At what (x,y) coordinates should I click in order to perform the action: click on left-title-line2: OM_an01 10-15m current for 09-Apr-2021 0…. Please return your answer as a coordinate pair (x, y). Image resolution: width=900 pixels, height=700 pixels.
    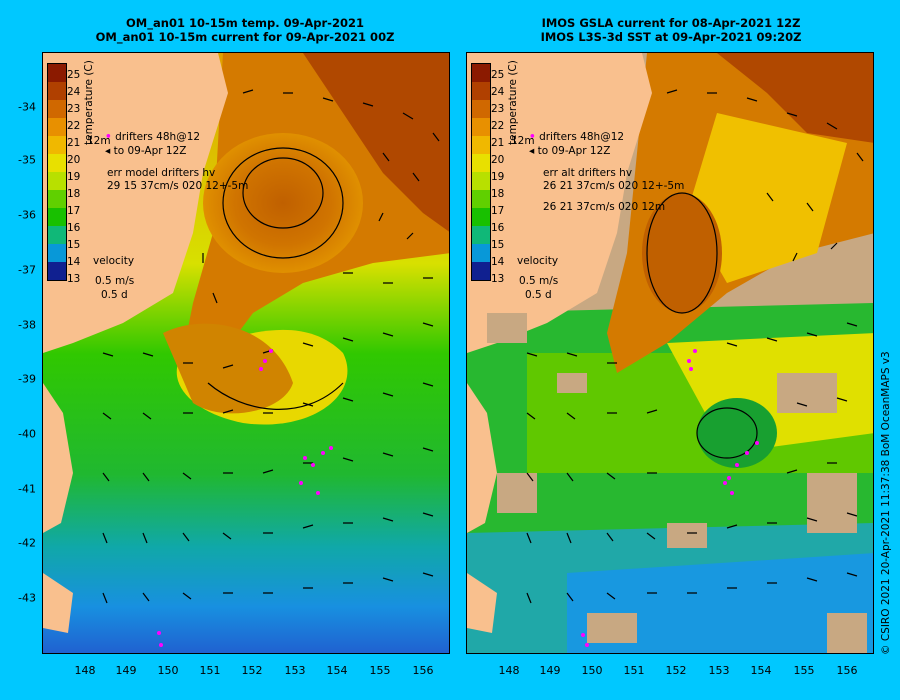
    Looking at the image, I should click on (245, 37).